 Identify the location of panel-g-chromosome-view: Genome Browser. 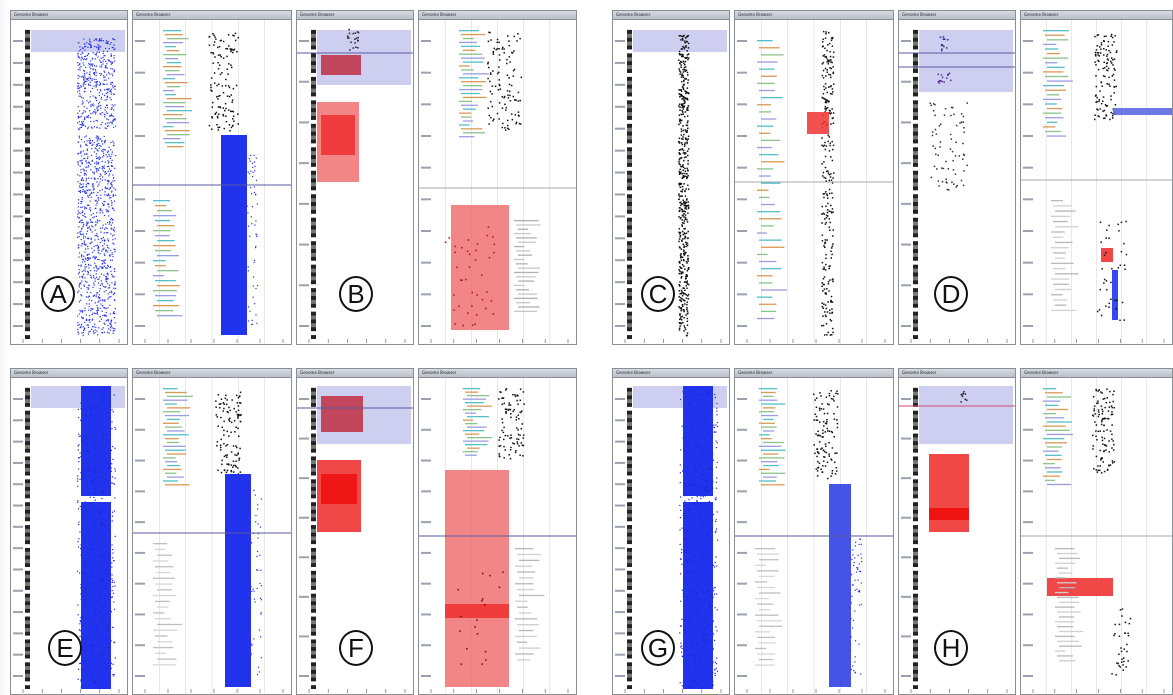
(814, 531).